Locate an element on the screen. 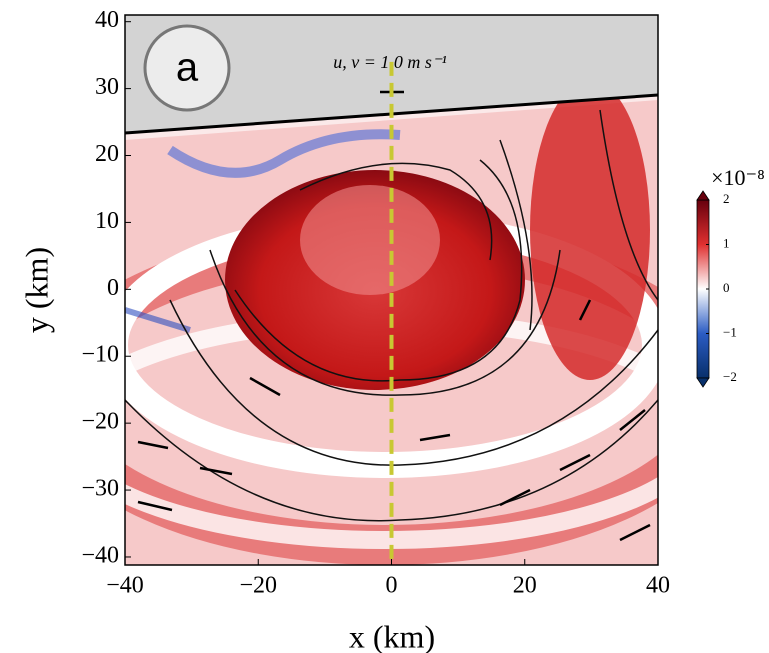 This screenshot has height=653, width=769. colorbar-tick-label: 1 is located at coordinates (726, 242).